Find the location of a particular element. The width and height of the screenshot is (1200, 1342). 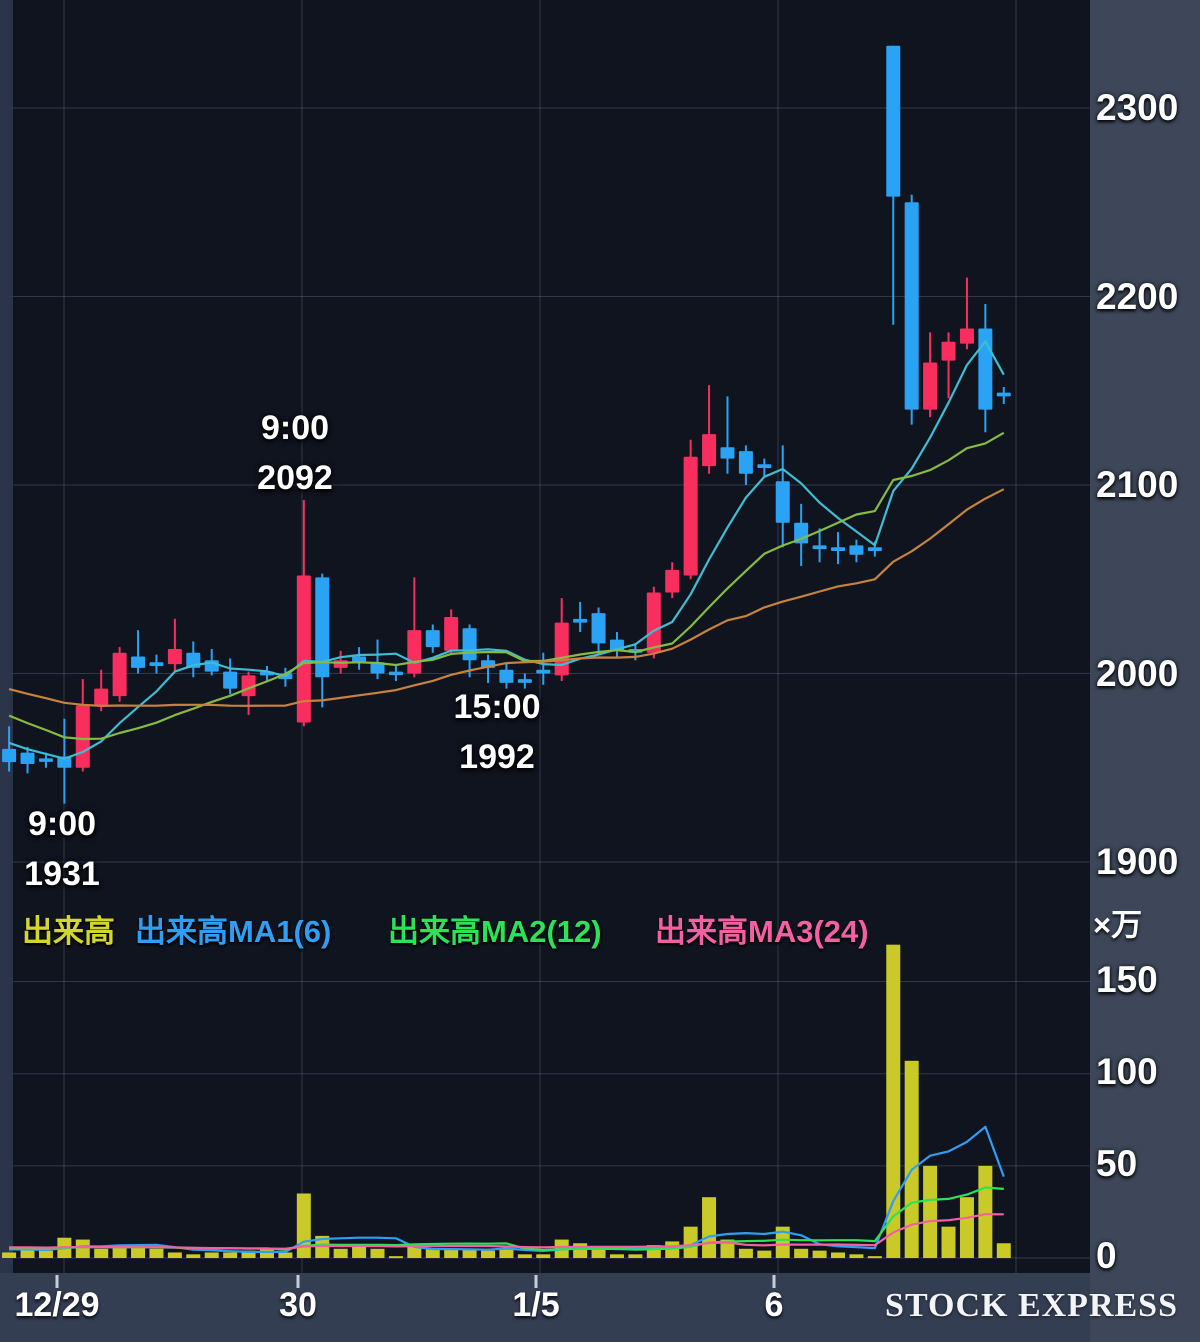

price-axis-label: 2300 is located at coordinates (1137, 107).